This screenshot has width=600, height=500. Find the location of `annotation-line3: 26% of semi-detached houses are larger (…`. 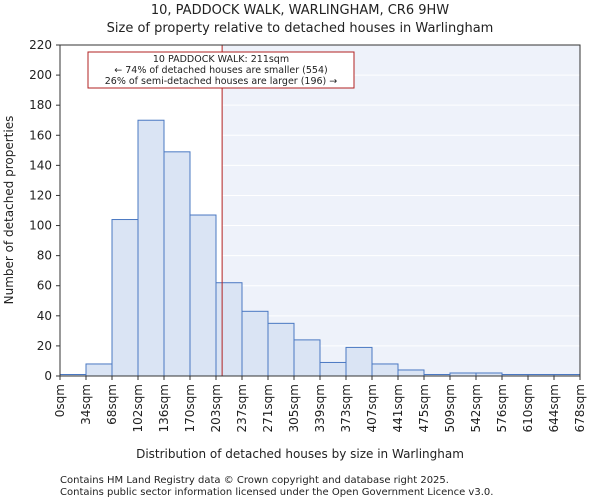

annotation-line3: 26% of semi-detached houses are larger (… is located at coordinates (221, 81).